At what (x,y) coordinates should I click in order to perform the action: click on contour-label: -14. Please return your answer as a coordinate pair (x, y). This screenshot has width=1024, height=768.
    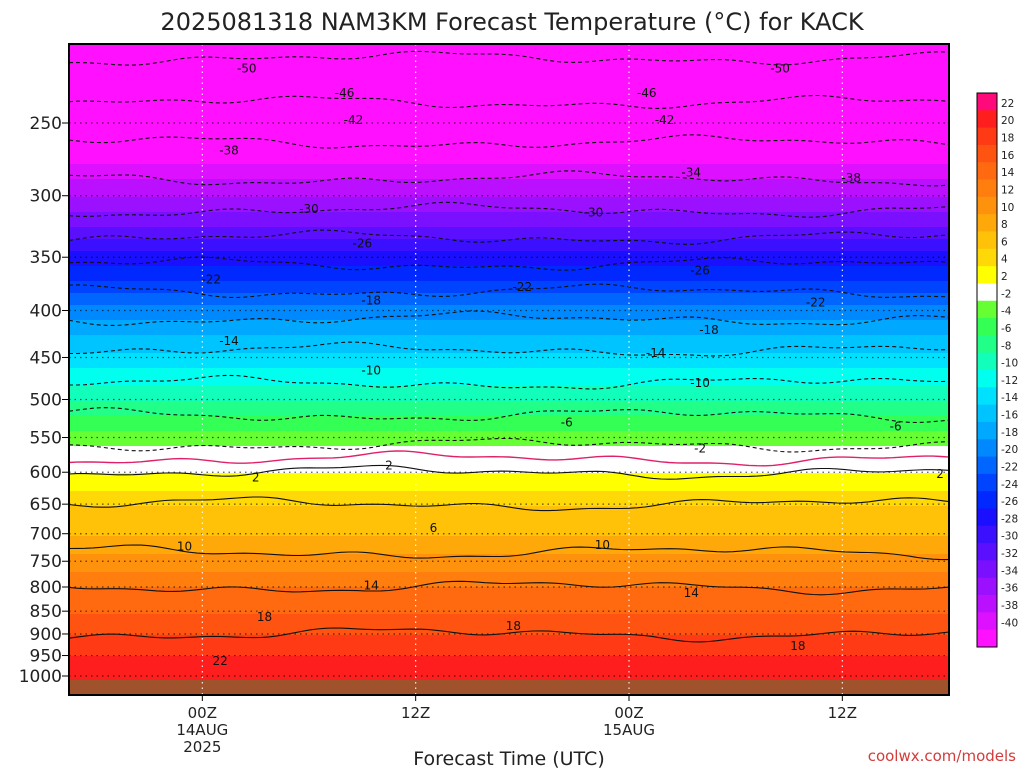
    Looking at the image, I should click on (967, 347).